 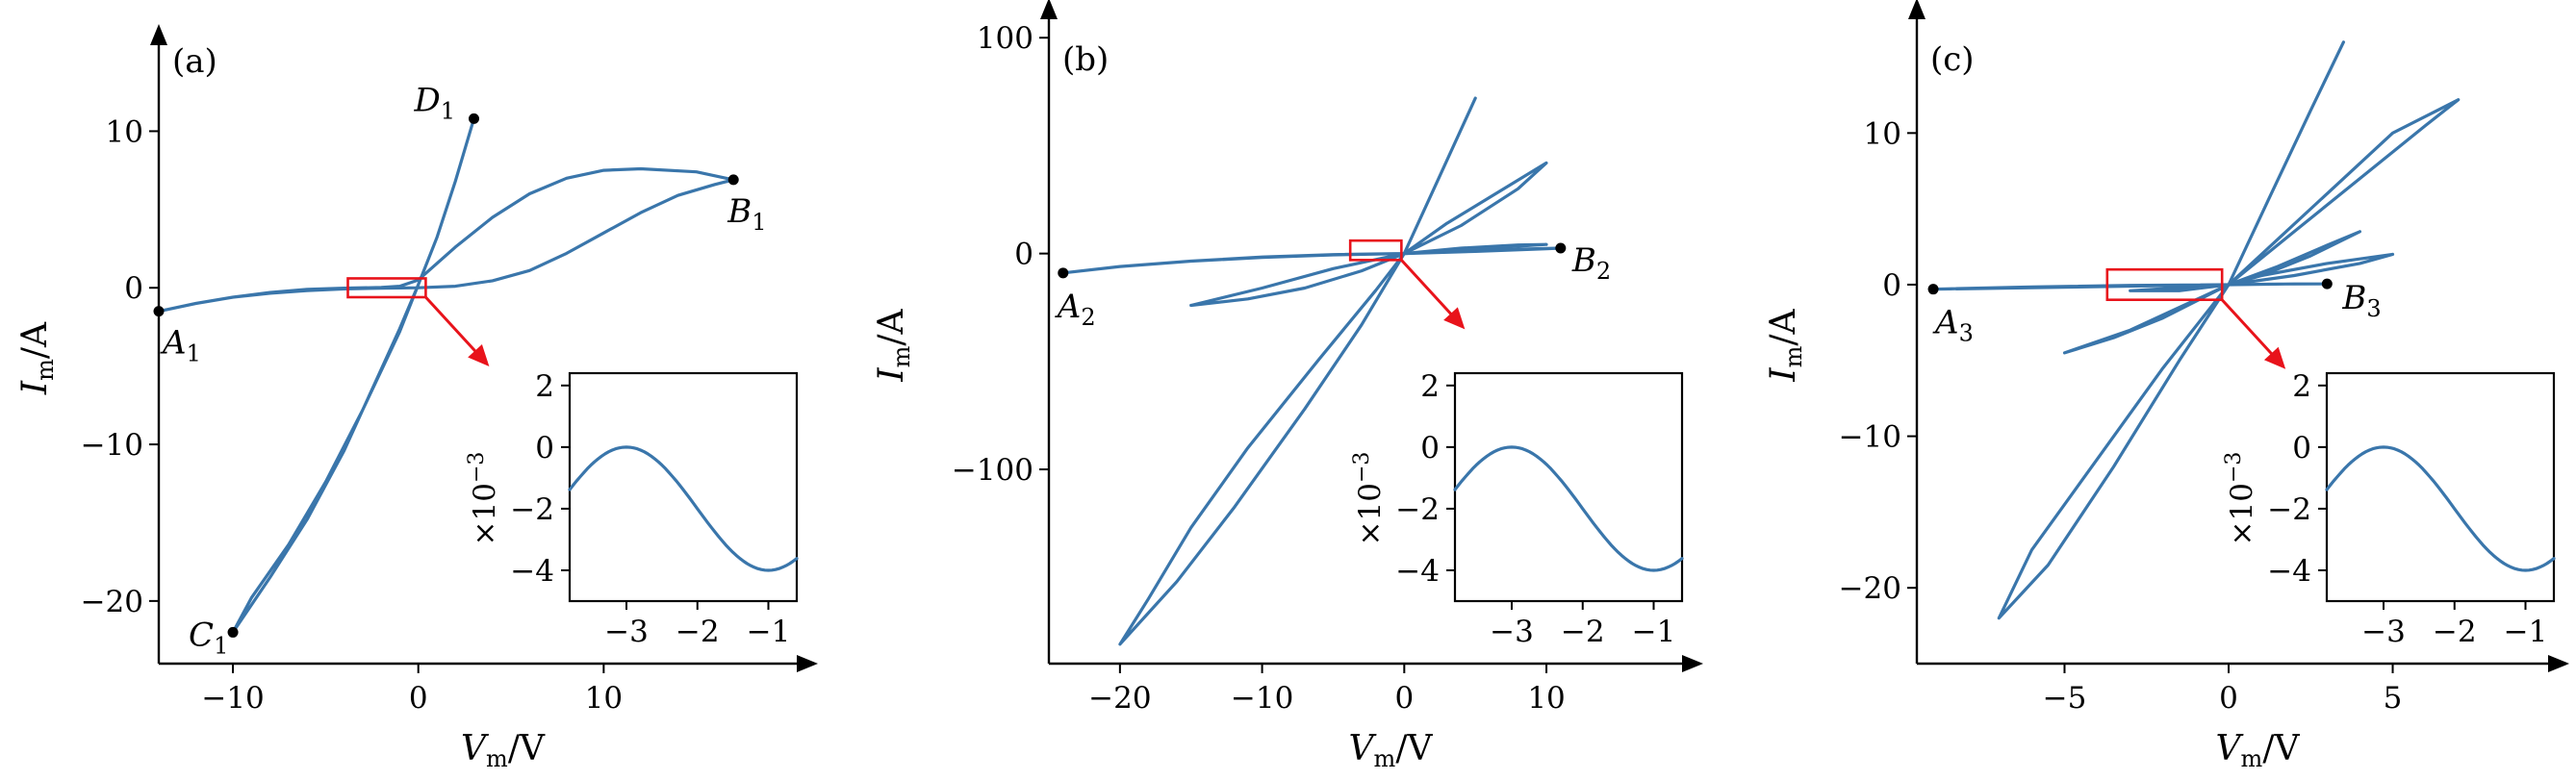 I want to click on panel-label: (b), so click(x=1085, y=60).